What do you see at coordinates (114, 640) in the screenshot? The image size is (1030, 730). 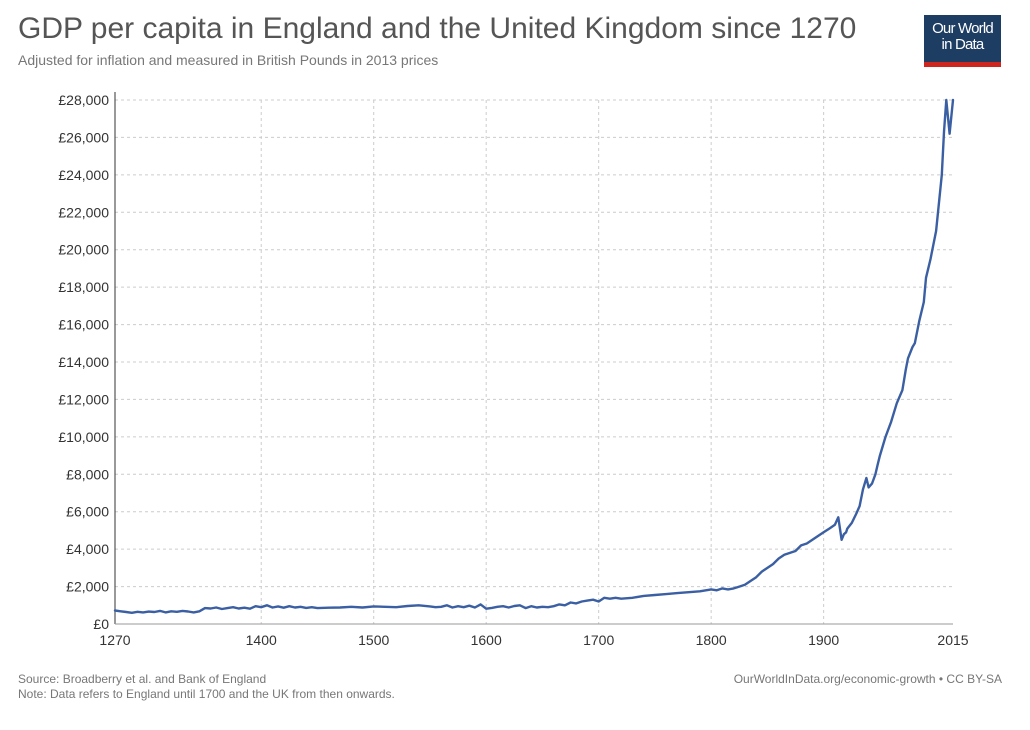 I see `x-tick-label: 1270` at bounding box center [114, 640].